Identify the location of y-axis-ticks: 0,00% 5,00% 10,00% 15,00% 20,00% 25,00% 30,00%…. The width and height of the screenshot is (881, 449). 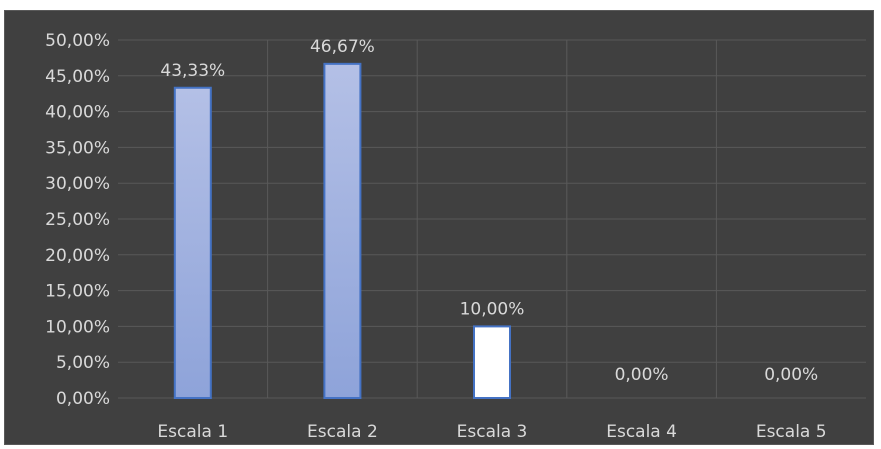
(77, 220).